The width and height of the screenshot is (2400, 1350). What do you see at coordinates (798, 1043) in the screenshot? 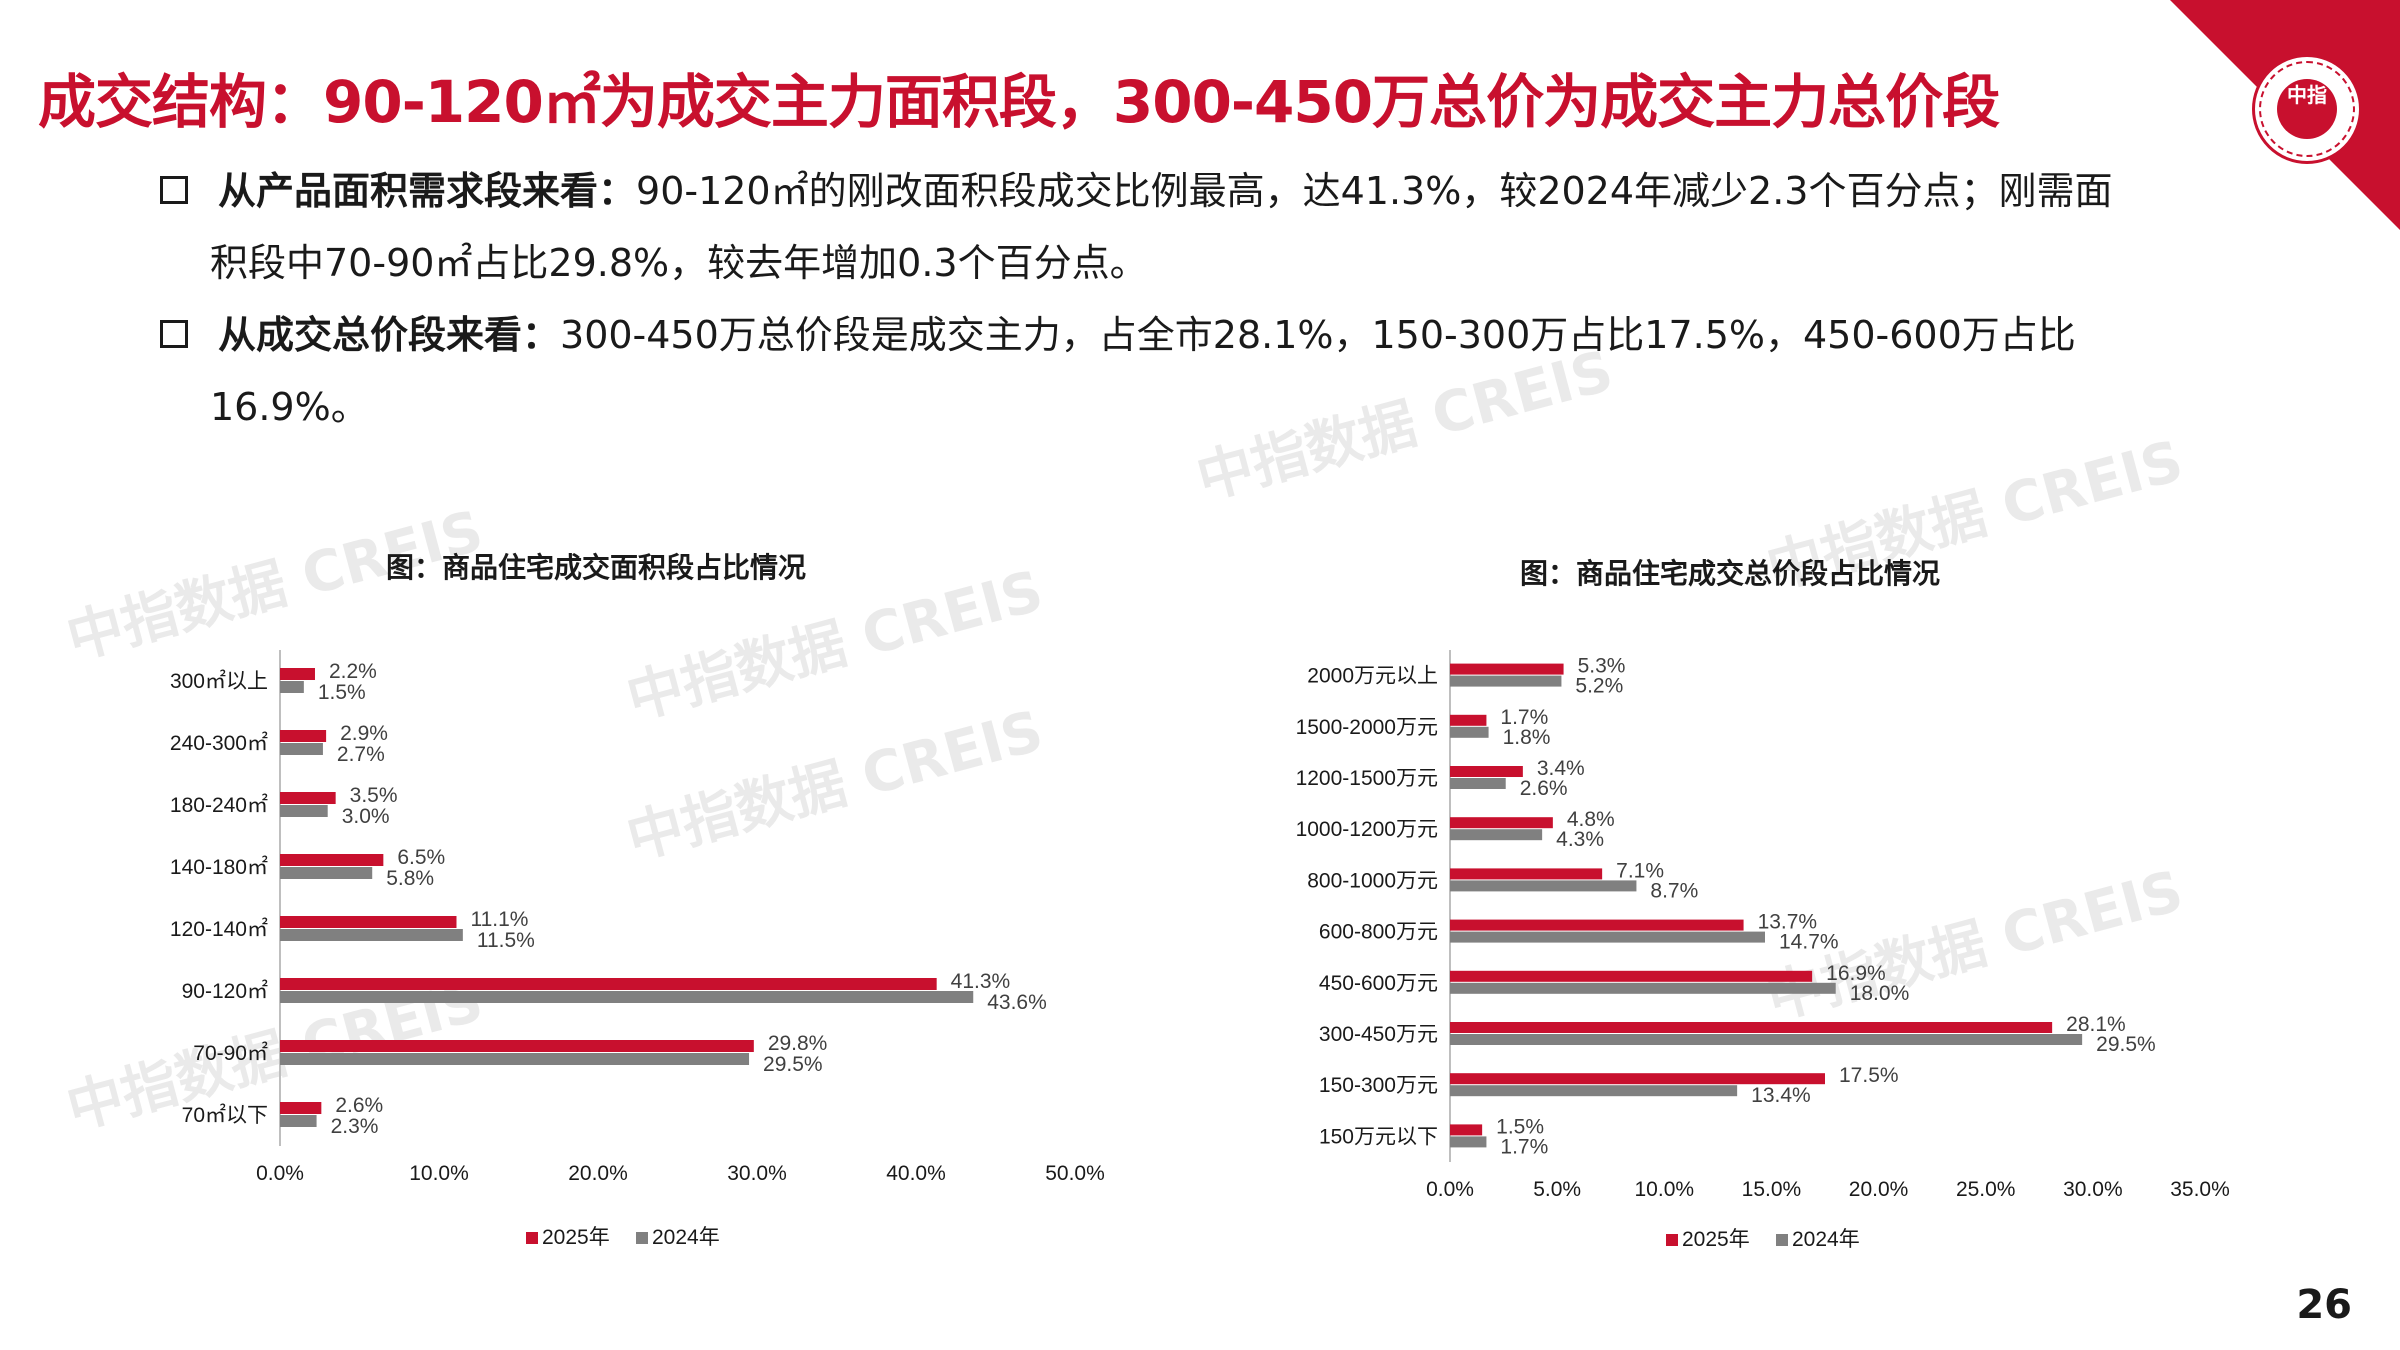
I see `data-label: 29.8%` at bounding box center [798, 1043].